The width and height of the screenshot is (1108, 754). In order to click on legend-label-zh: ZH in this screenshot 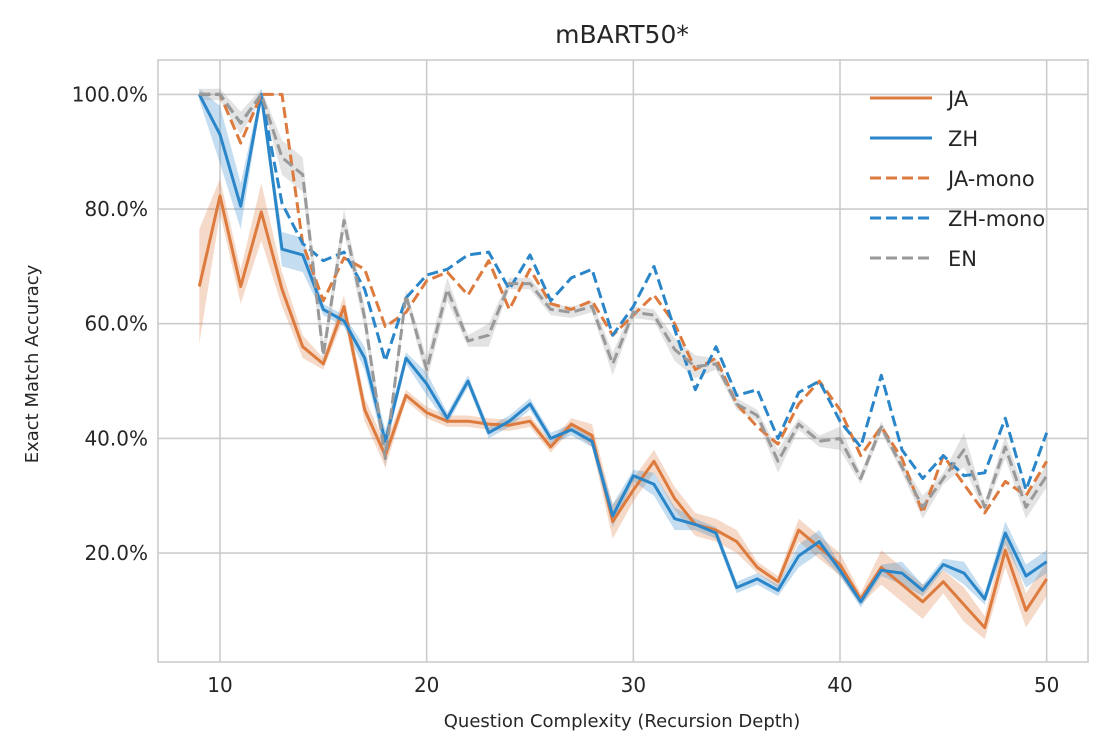, I will do `click(963, 139)`.